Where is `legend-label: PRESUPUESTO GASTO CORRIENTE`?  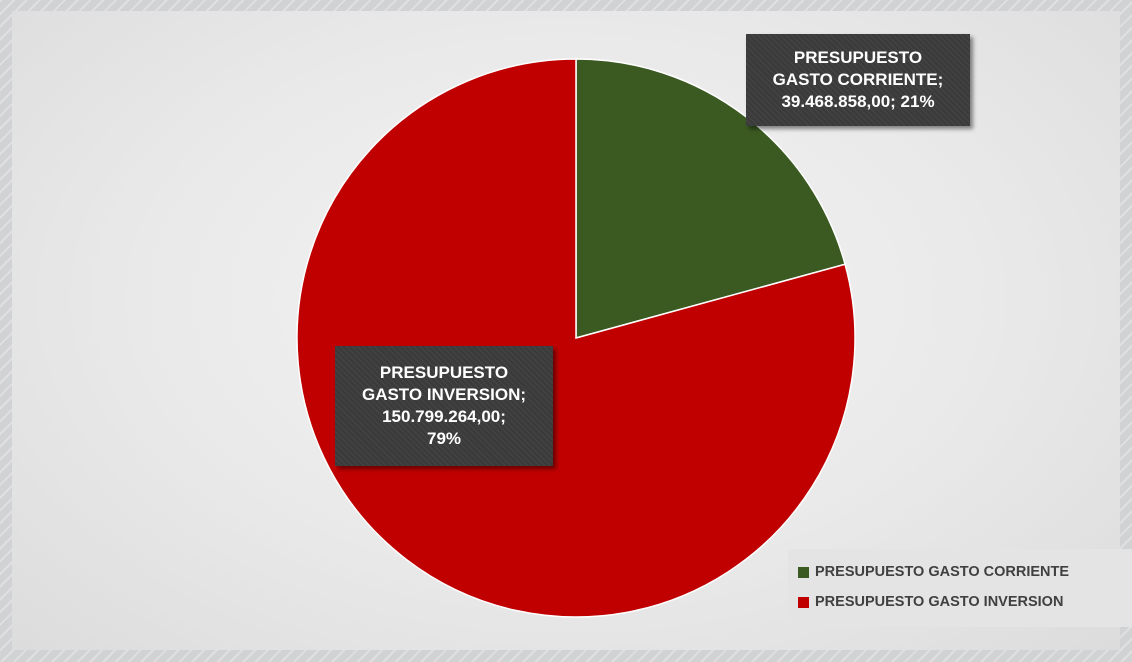
legend-label: PRESUPUESTO GASTO CORRIENTE is located at coordinates (942, 572).